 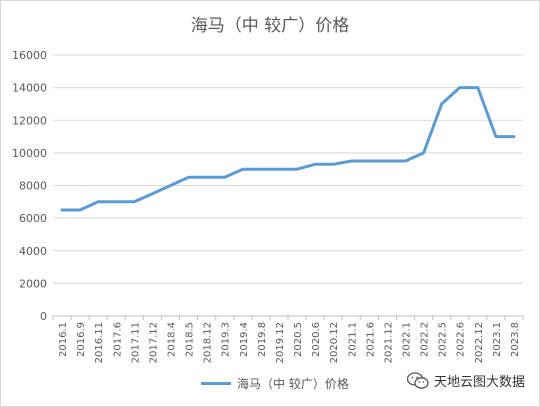 I want to click on chart-title: 海马（中 较广）价格, so click(x=270, y=26).